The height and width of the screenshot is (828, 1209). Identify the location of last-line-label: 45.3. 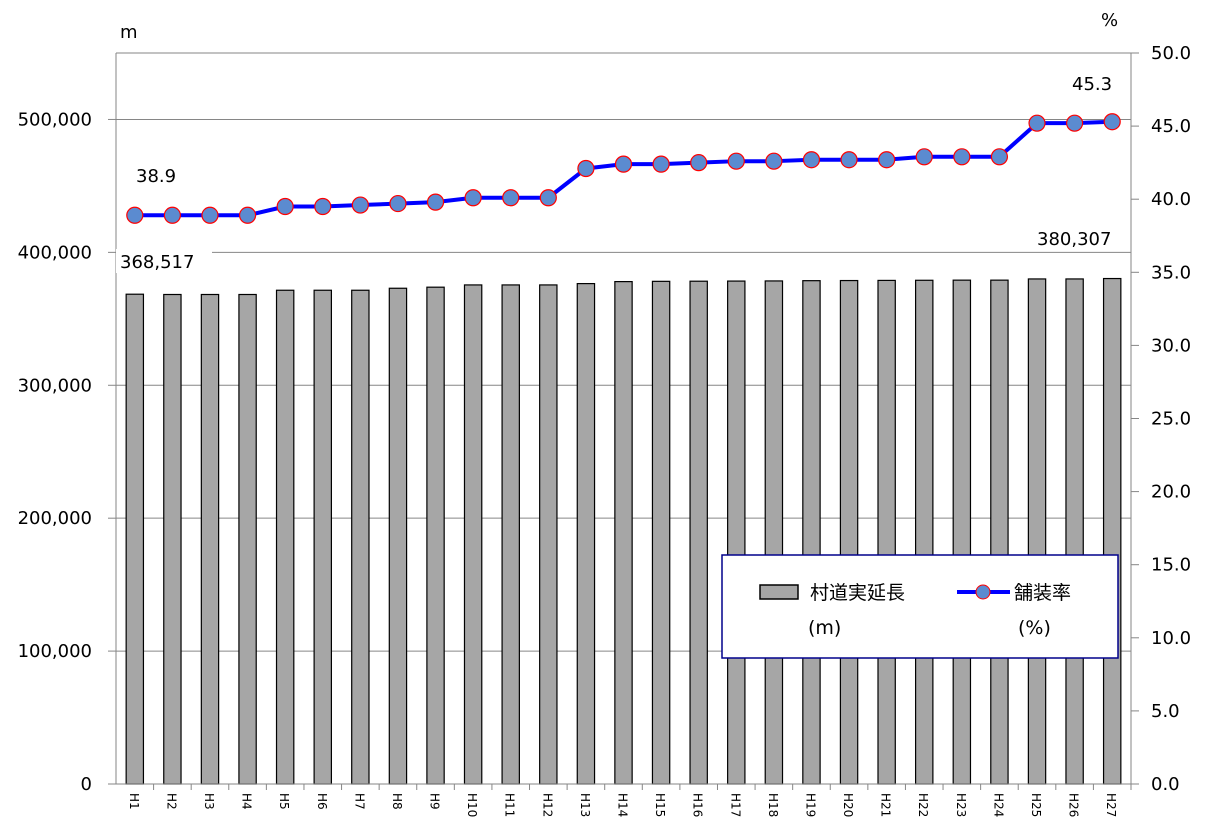
(1092, 84).